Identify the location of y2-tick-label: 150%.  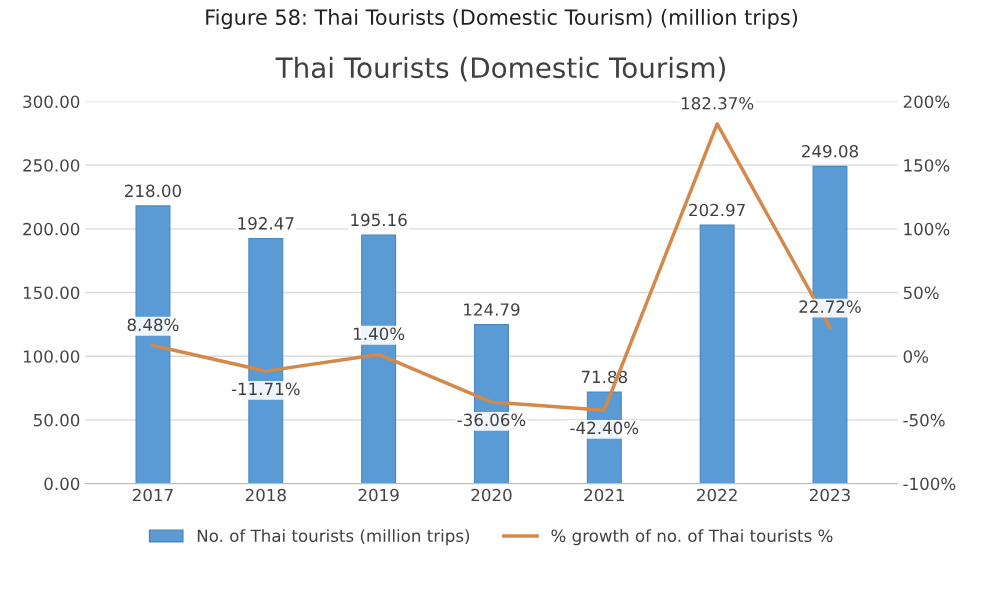
(927, 165).